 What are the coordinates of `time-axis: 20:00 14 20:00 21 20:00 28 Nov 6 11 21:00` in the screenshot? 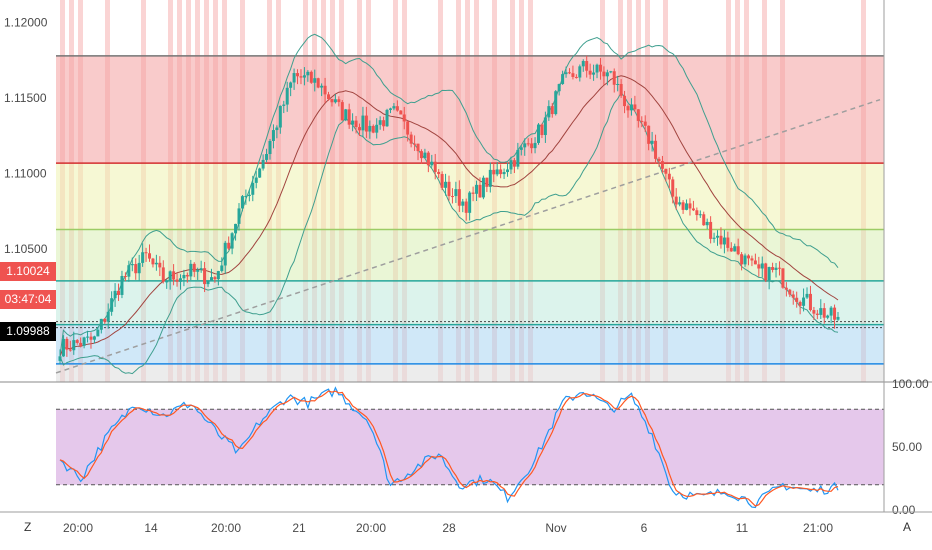 It's located at (448, 528).